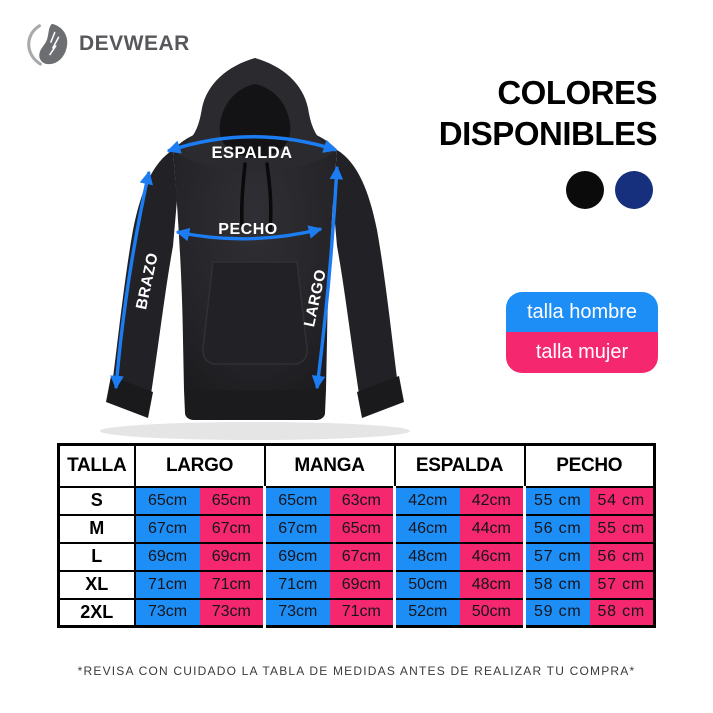 The height and width of the screenshot is (713, 713). Describe the element at coordinates (548, 113) in the screenshot. I see `colors-title: COLORES DISPONIBLES` at that location.